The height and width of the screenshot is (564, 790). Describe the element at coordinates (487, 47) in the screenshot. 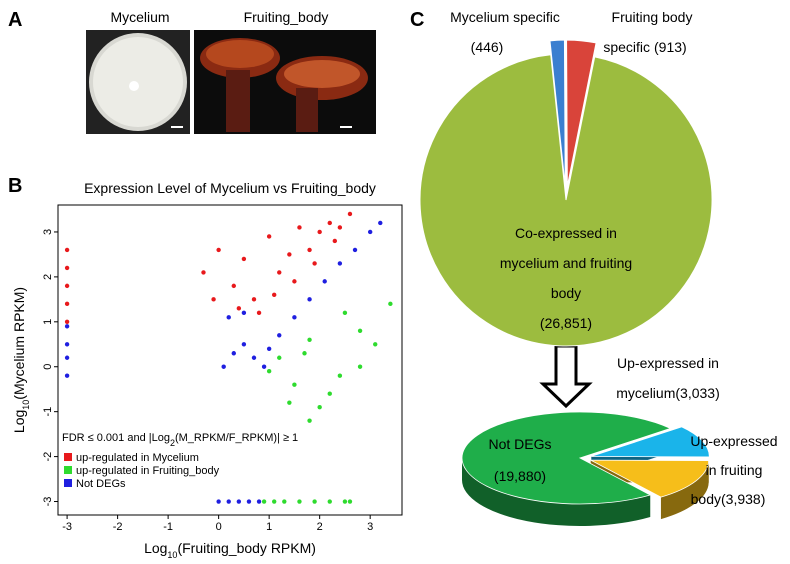

I see `value-label: (446)` at that location.